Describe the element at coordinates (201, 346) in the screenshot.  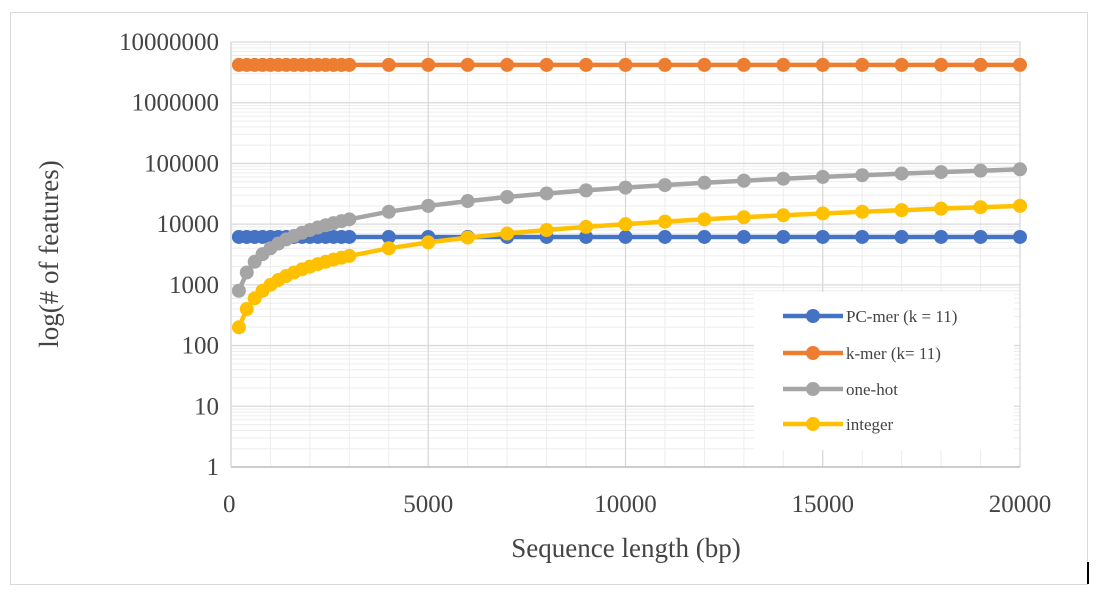
I see `y-tick-label: 100` at that location.